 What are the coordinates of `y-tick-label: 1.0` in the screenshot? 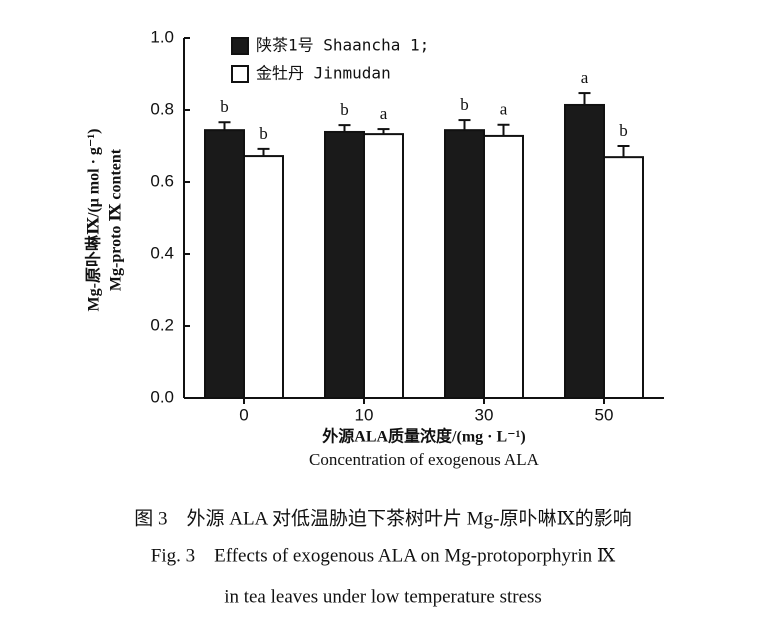 It's located at (162, 36).